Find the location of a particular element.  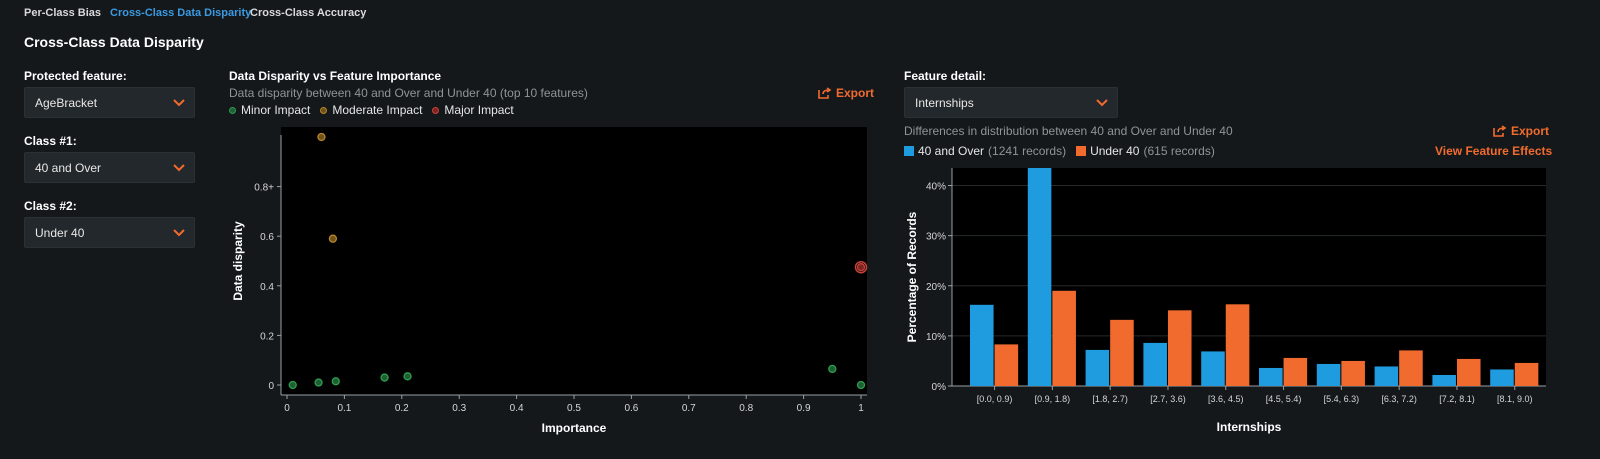

x-tick-label: [0.0, 0.9) is located at coordinates (995, 399).